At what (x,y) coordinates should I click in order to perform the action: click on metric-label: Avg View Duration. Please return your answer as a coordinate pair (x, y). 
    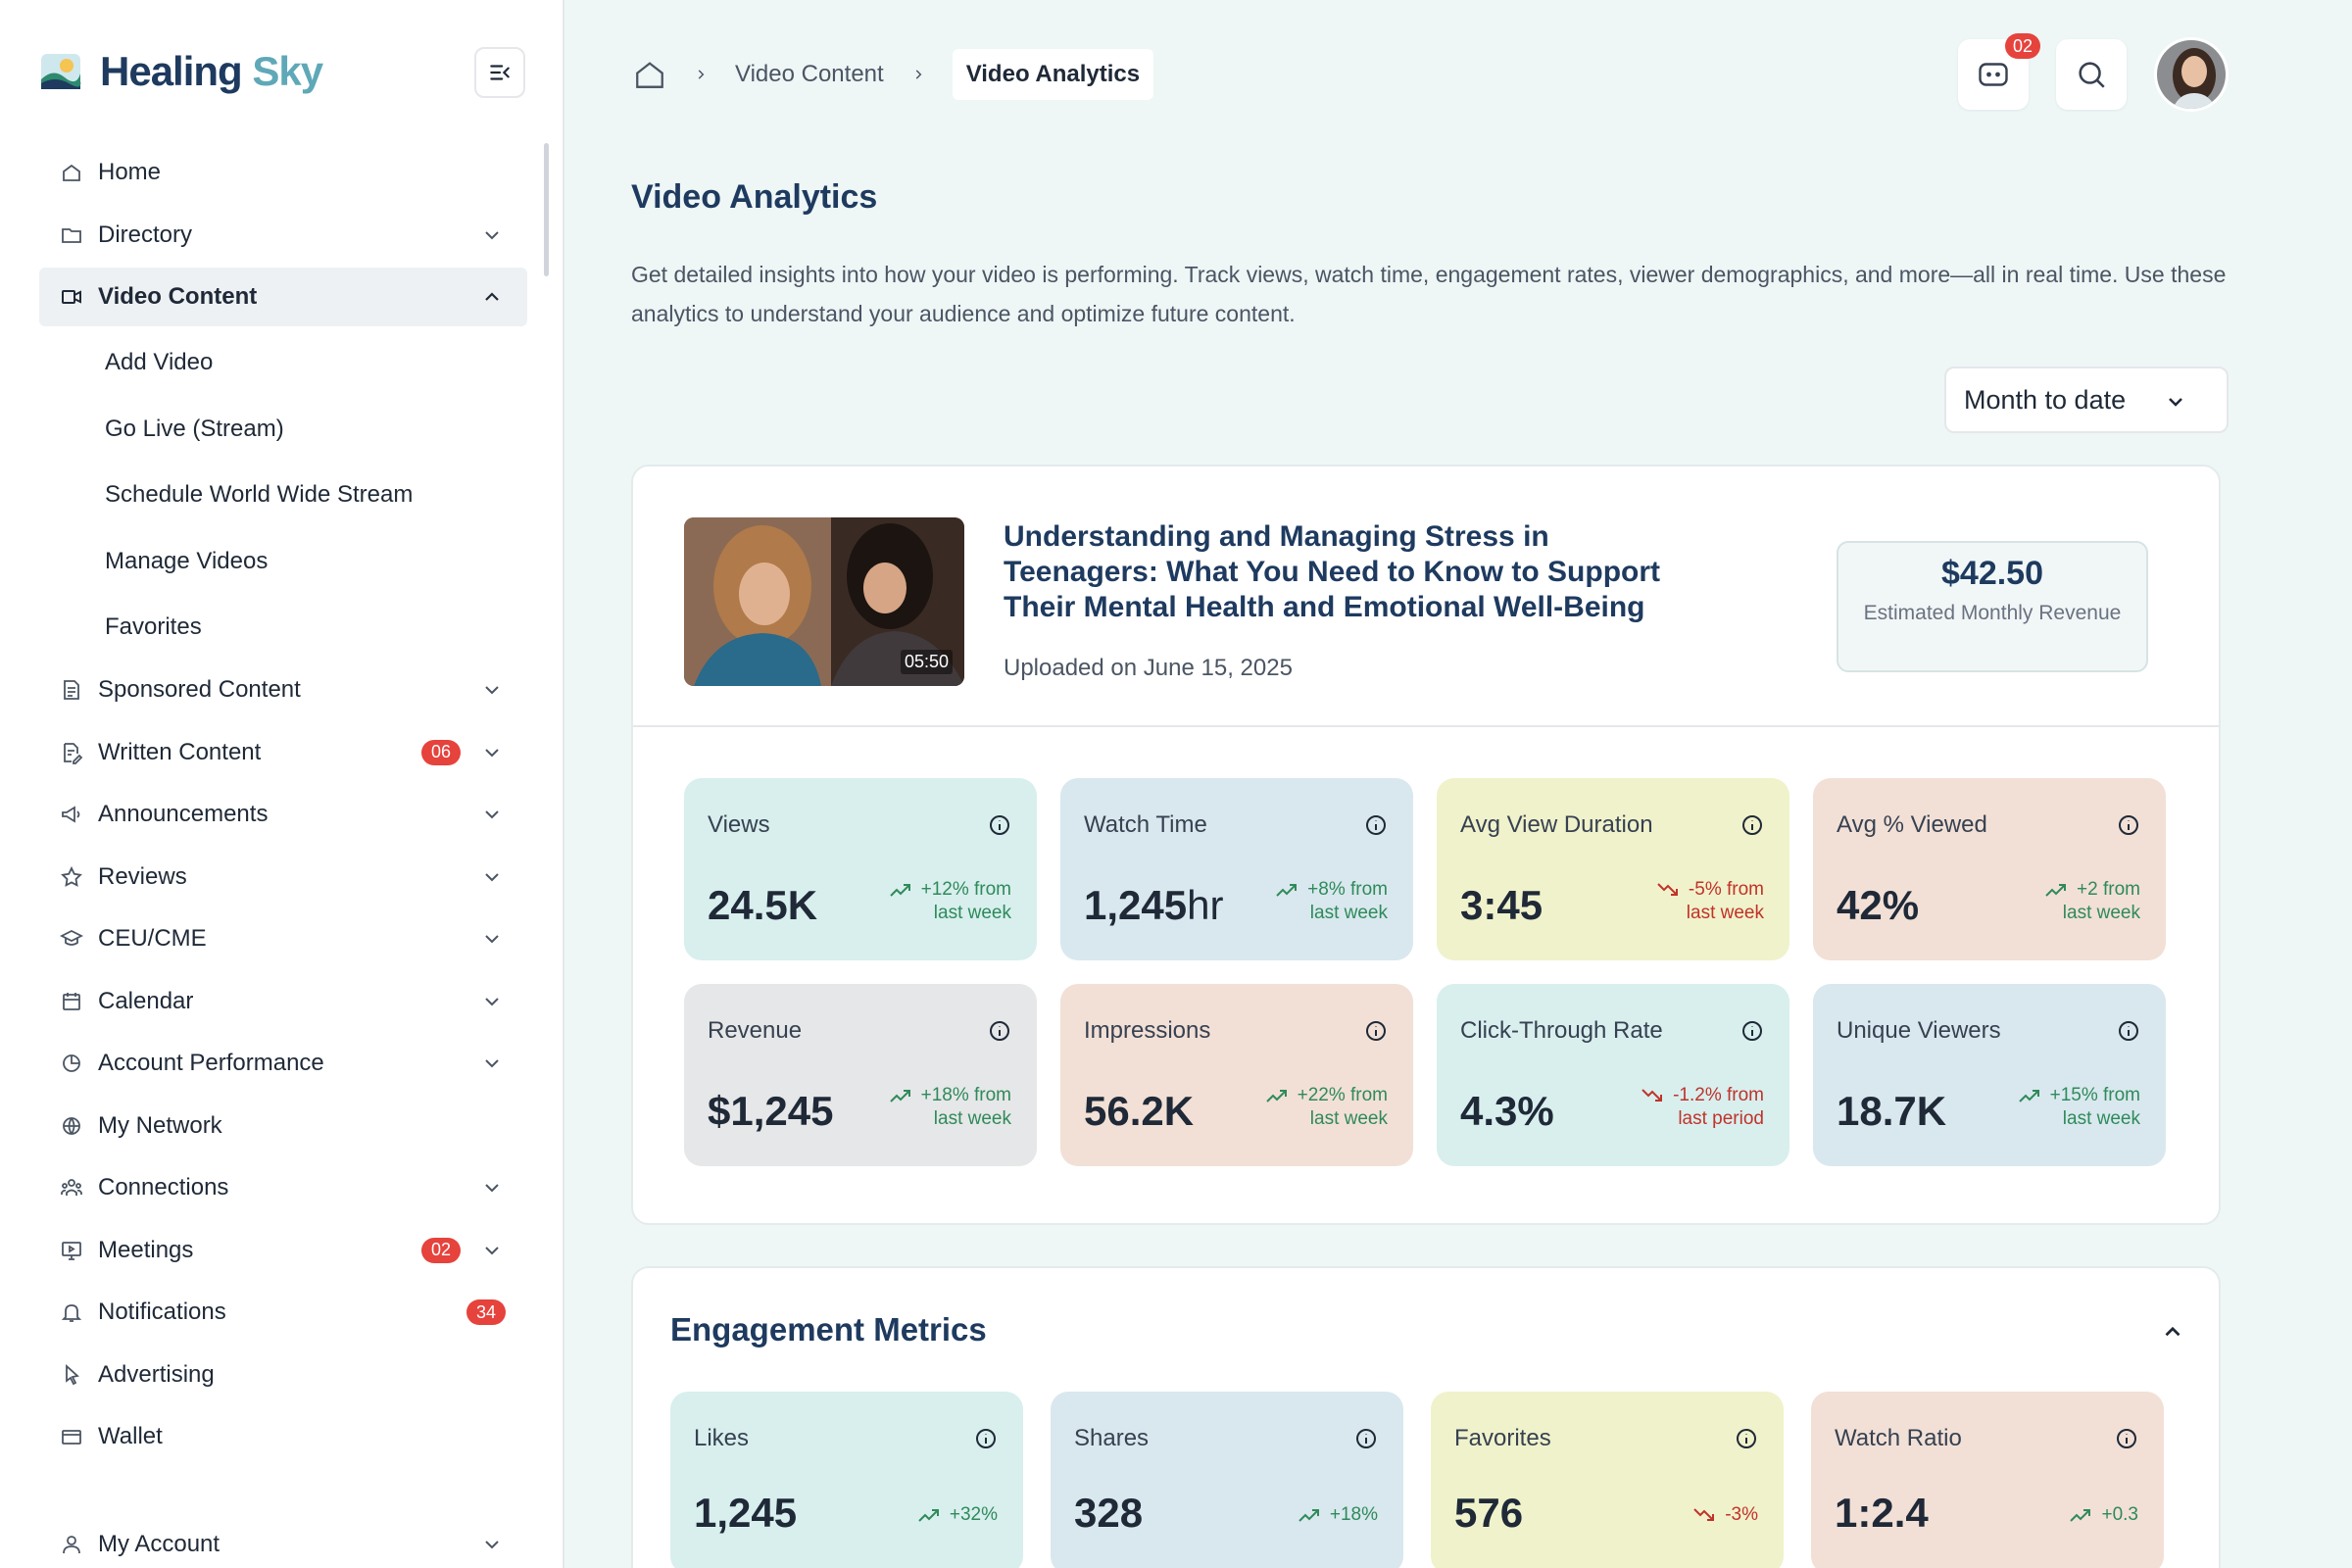
    Looking at the image, I should click on (1556, 824).